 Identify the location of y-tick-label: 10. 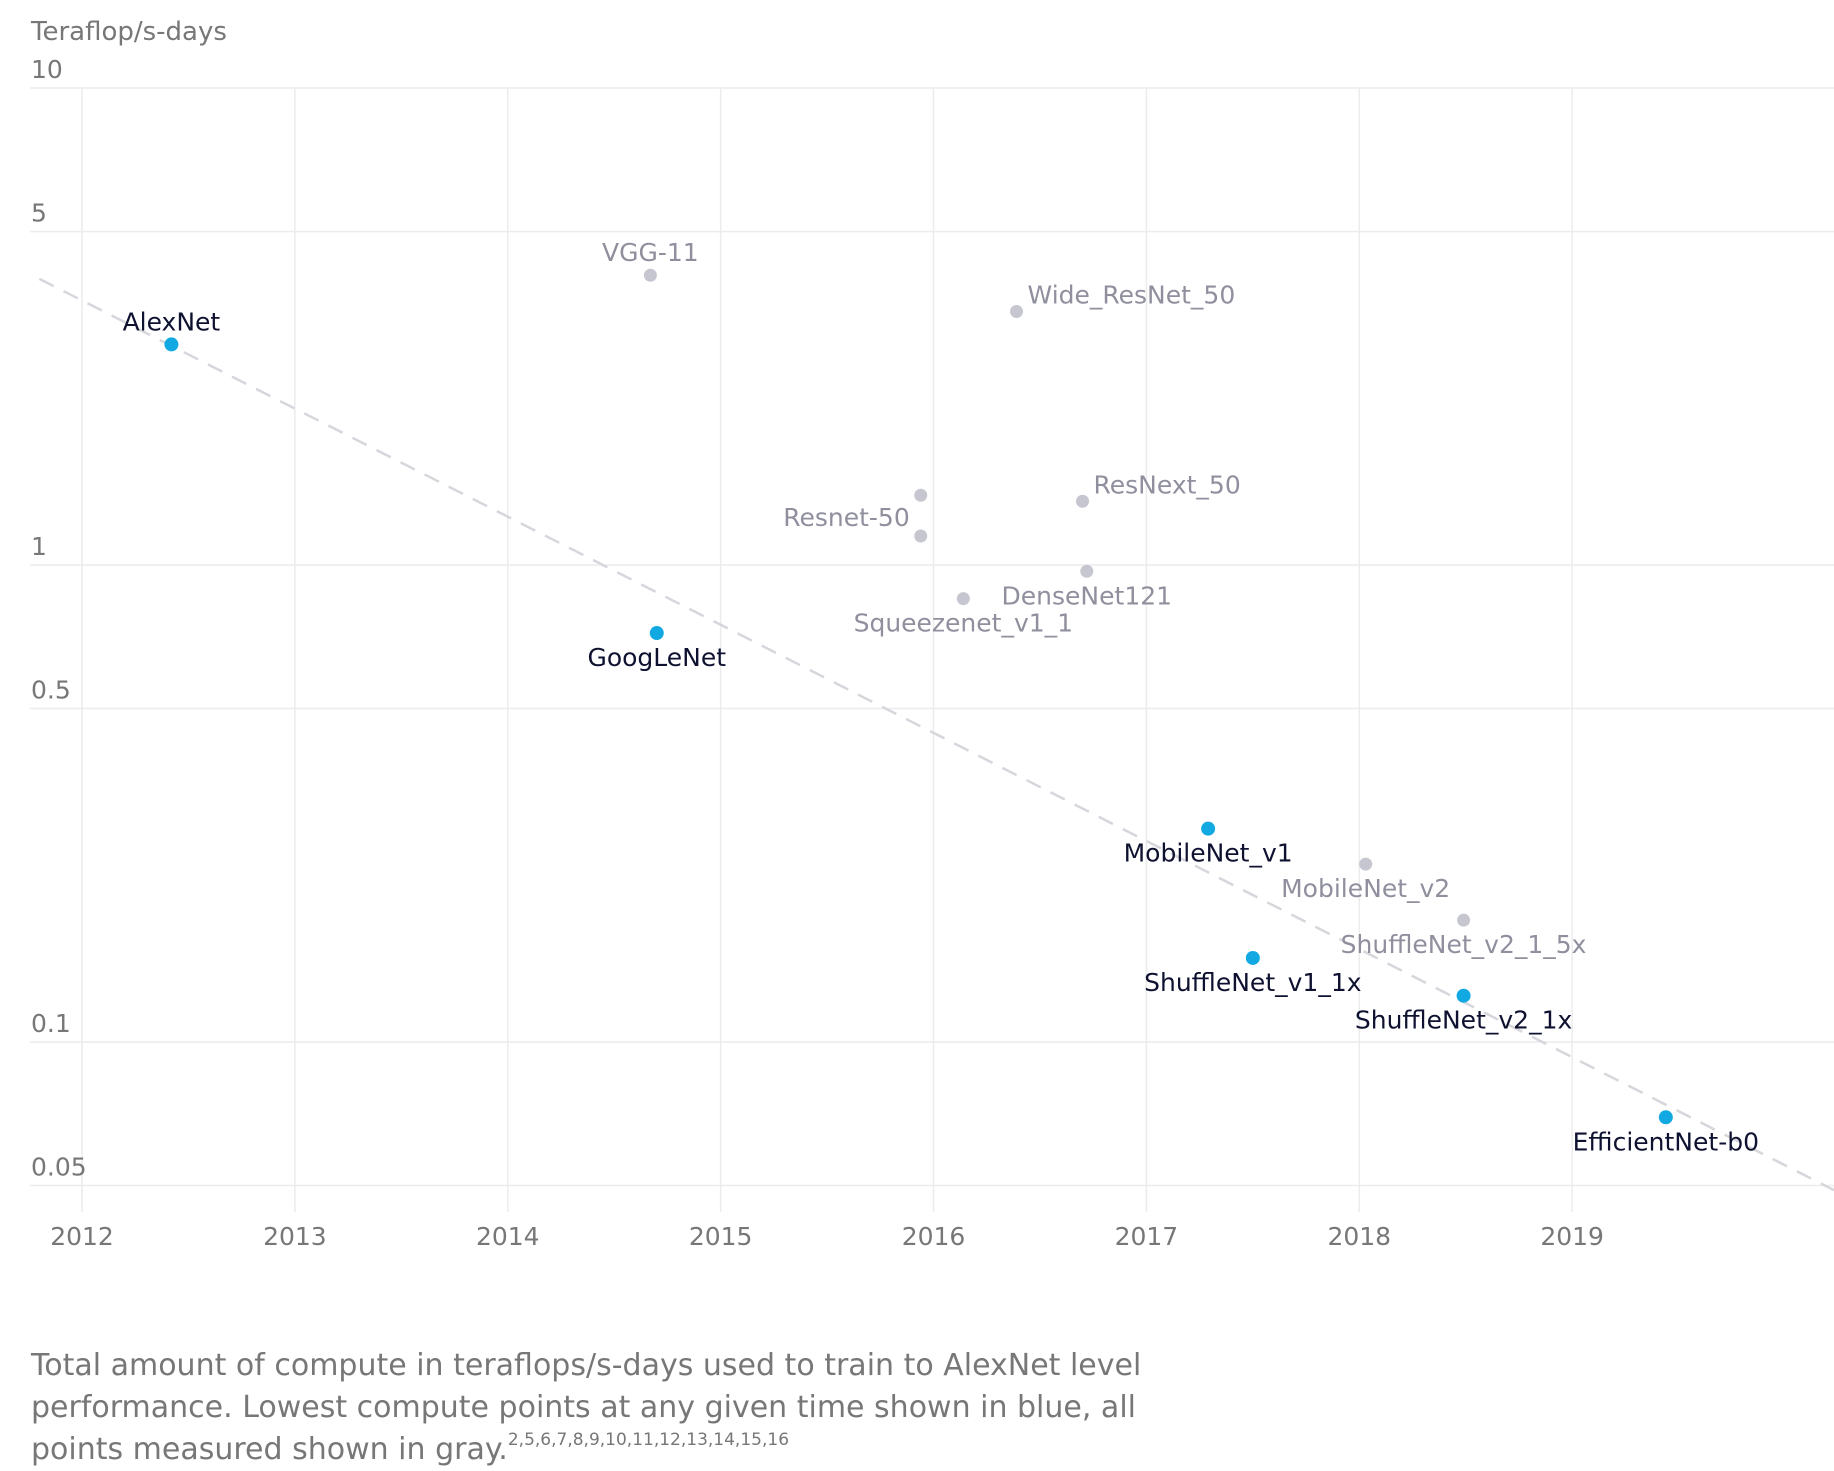
(47, 69).